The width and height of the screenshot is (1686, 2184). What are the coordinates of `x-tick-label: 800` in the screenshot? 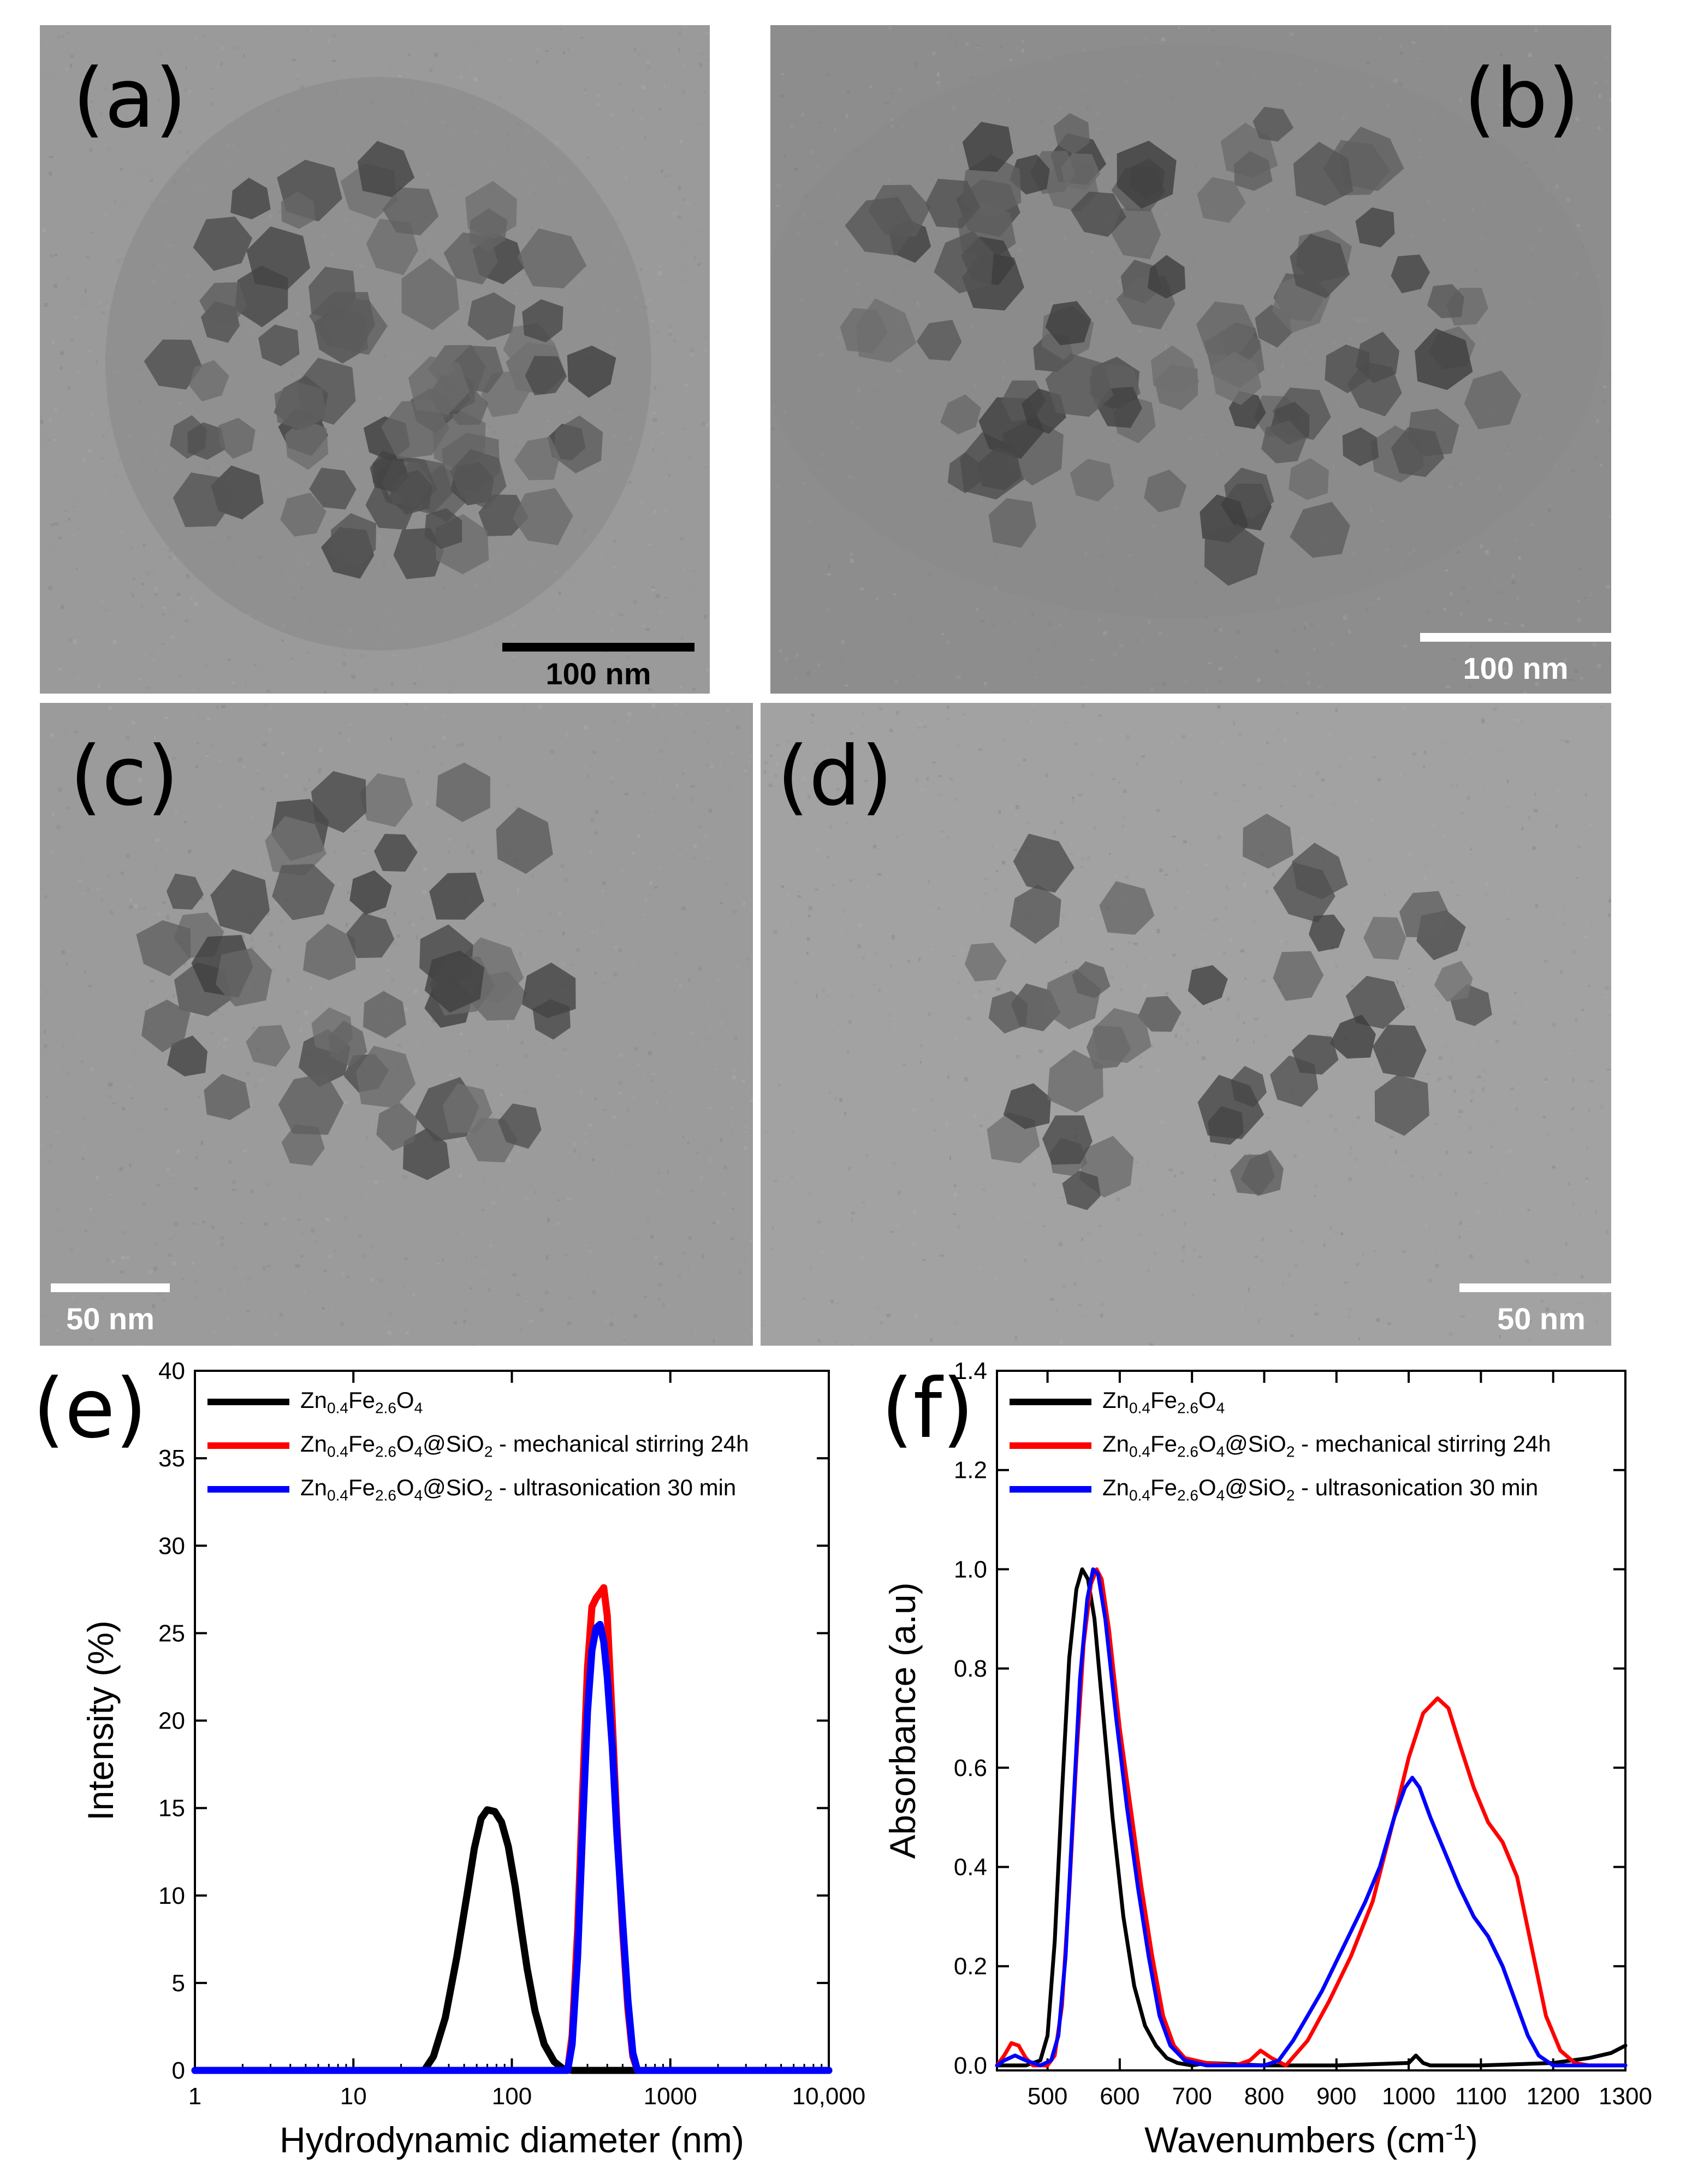 It's located at (1264, 2096).